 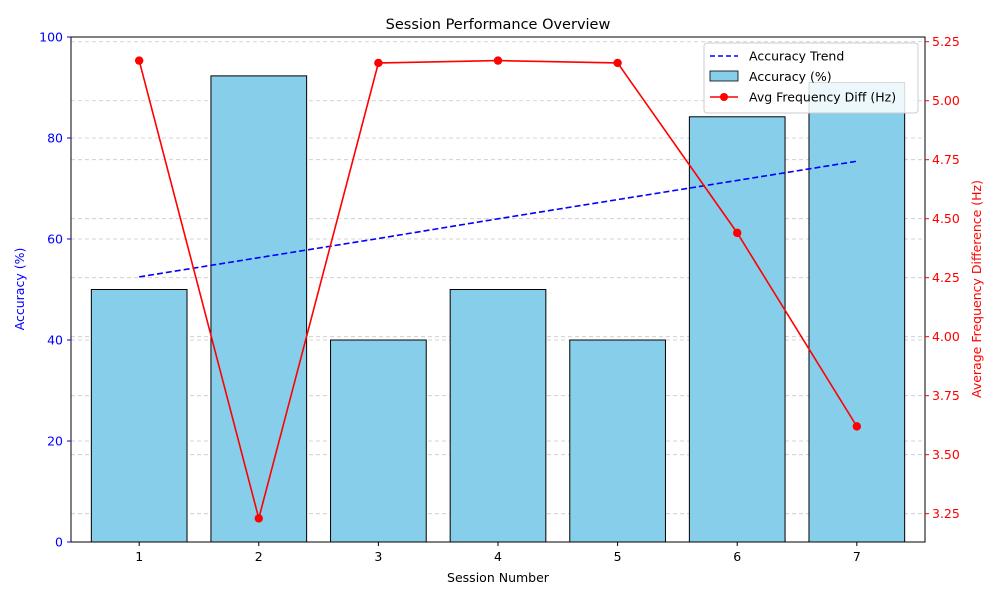 What do you see at coordinates (946, 336) in the screenshot?
I see `right-tick-label: 4.00` at bounding box center [946, 336].